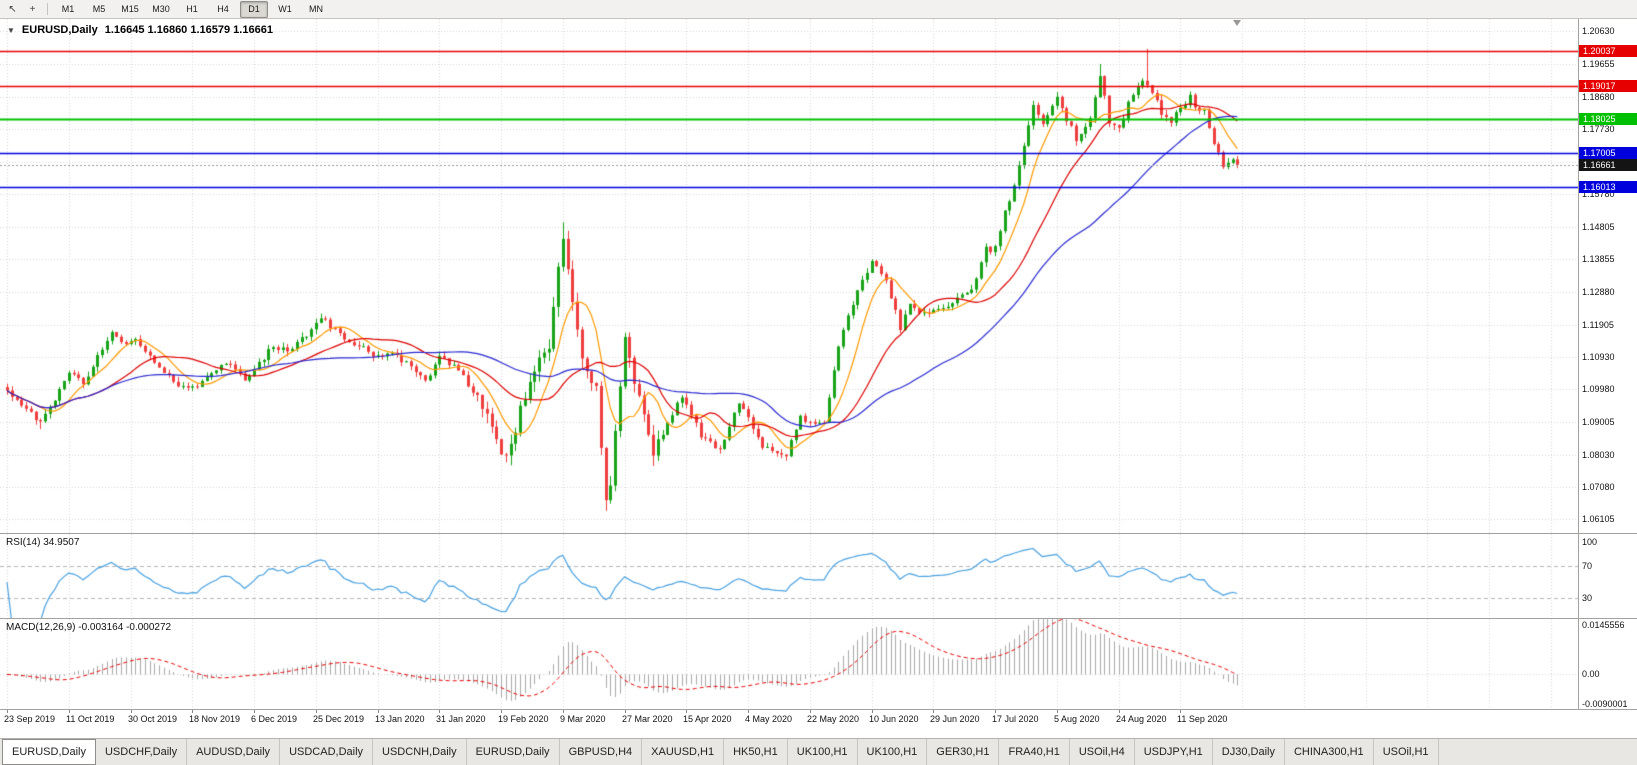 The width and height of the screenshot is (1637, 765). Describe the element at coordinates (327, 752) in the screenshot. I see `chart-tab-usdcad-daily: USDCAD,Daily` at that location.